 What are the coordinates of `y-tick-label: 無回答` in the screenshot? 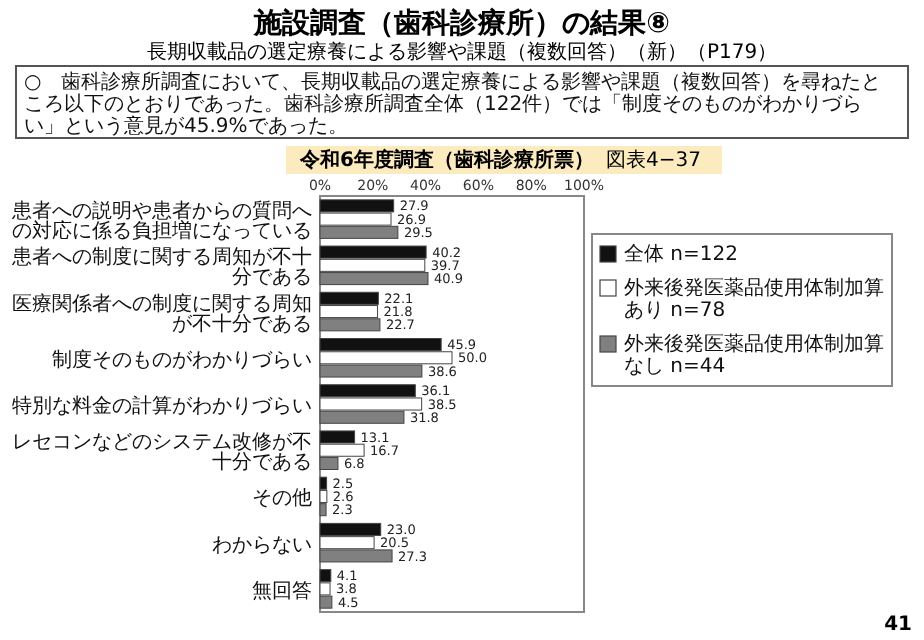 It's located at (282, 590).